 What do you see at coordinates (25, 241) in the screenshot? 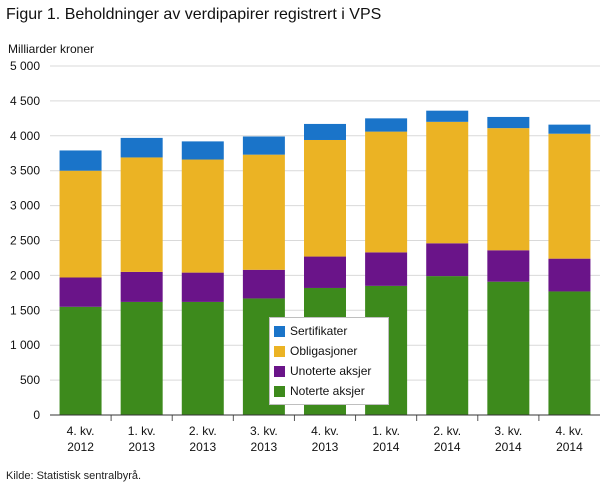
I see `y-tick-label: 2 500` at bounding box center [25, 241].